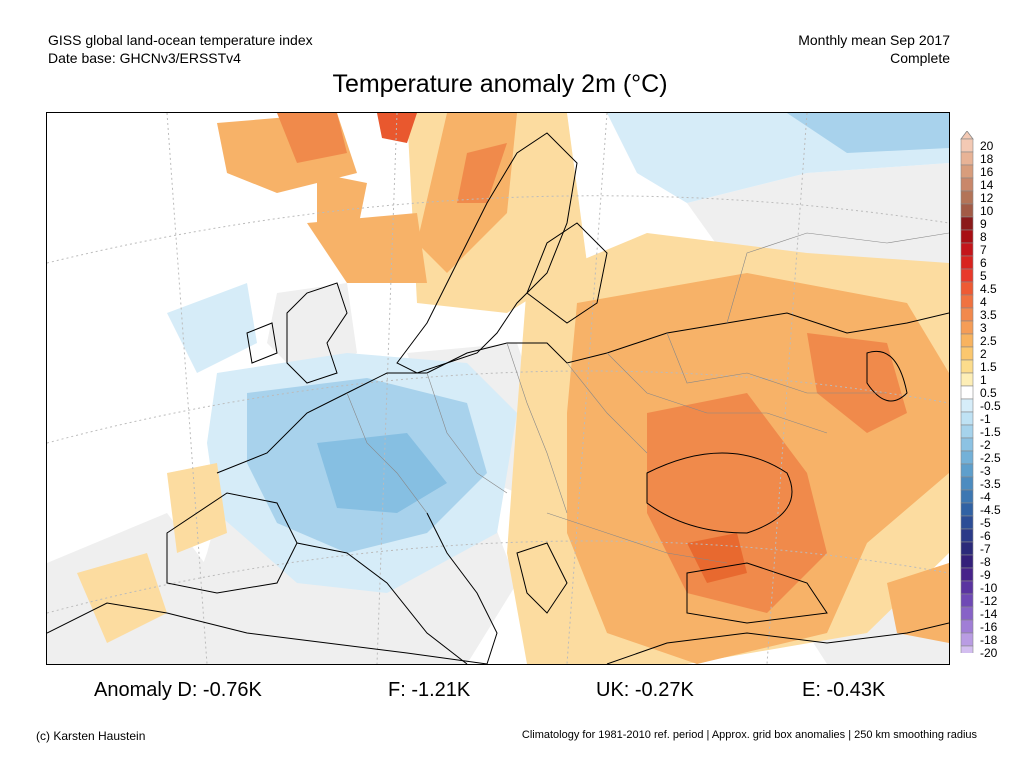  I want to click on legend-label: 3, so click(983, 328).